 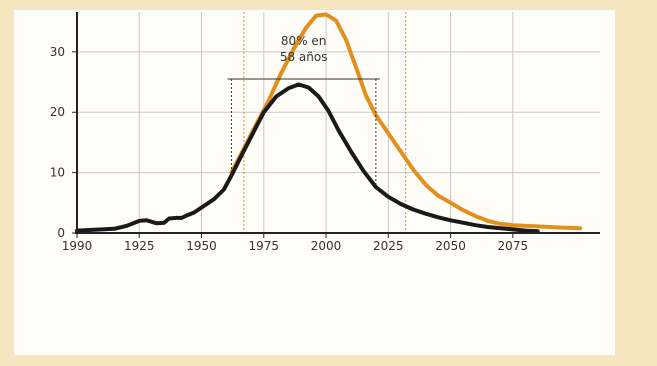 I want to click on x-tick-label: 2000, so click(x=326, y=246).